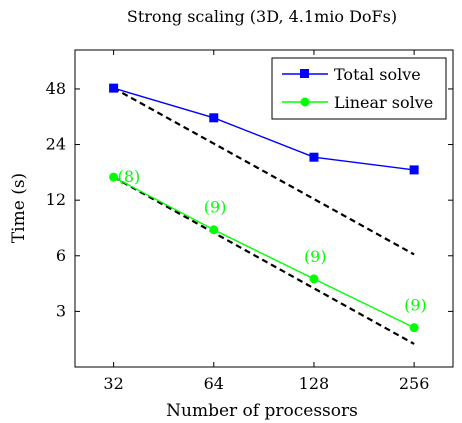 The image size is (462, 423). What do you see at coordinates (377, 74) in the screenshot?
I see `legend-label-total: Total solve` at bounding box center [377, 74].